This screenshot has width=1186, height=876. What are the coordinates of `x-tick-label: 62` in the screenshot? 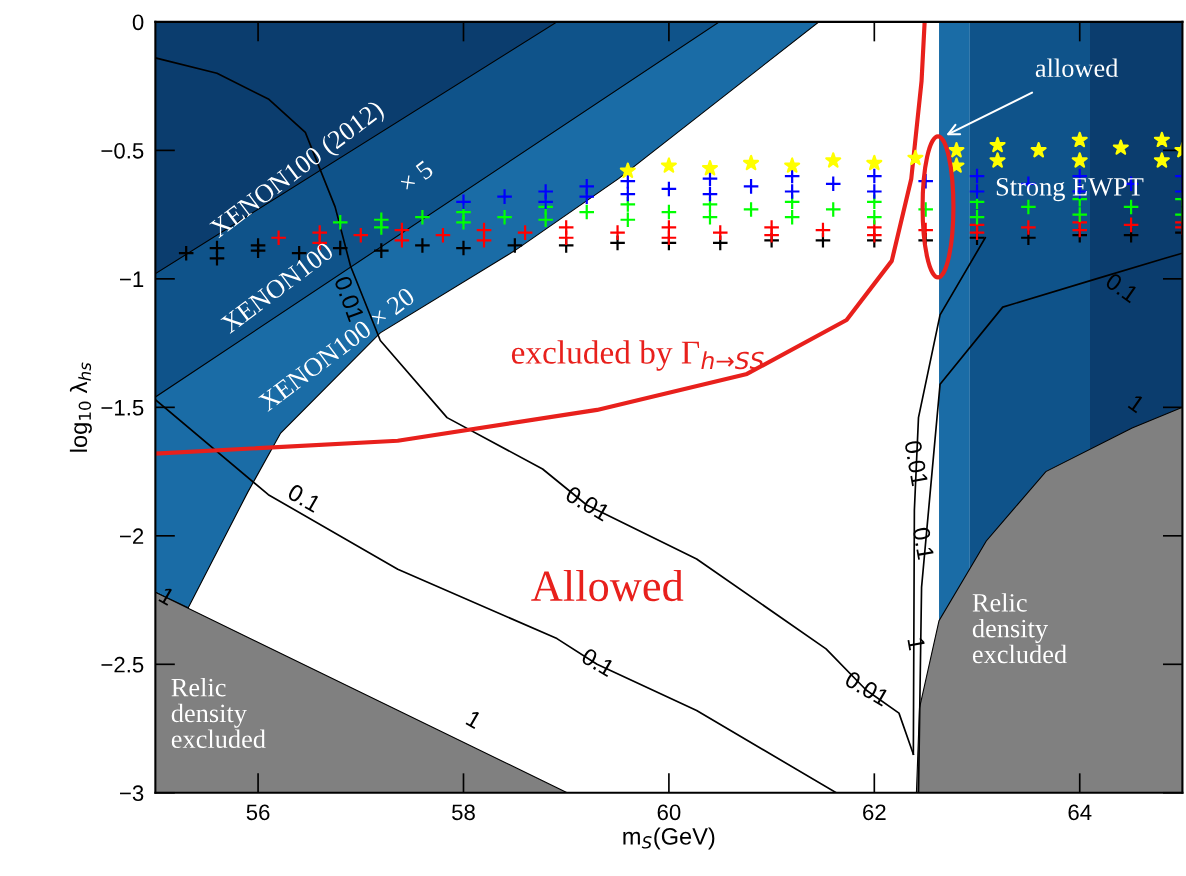 It's located at (874, 812).